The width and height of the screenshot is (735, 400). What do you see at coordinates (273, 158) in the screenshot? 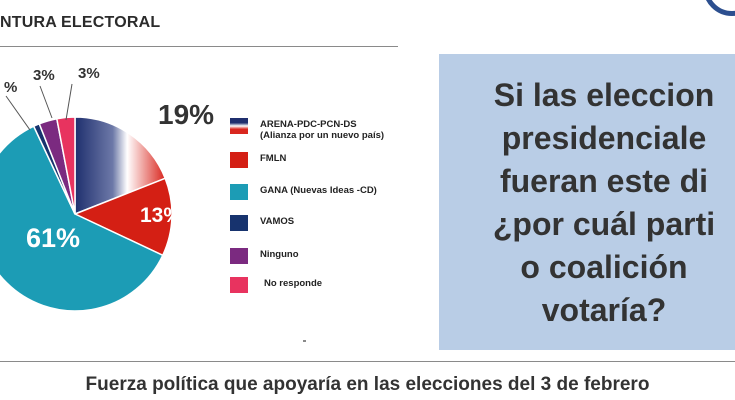
I see `legend-label: FMLN` at bounding box center [273, 158].